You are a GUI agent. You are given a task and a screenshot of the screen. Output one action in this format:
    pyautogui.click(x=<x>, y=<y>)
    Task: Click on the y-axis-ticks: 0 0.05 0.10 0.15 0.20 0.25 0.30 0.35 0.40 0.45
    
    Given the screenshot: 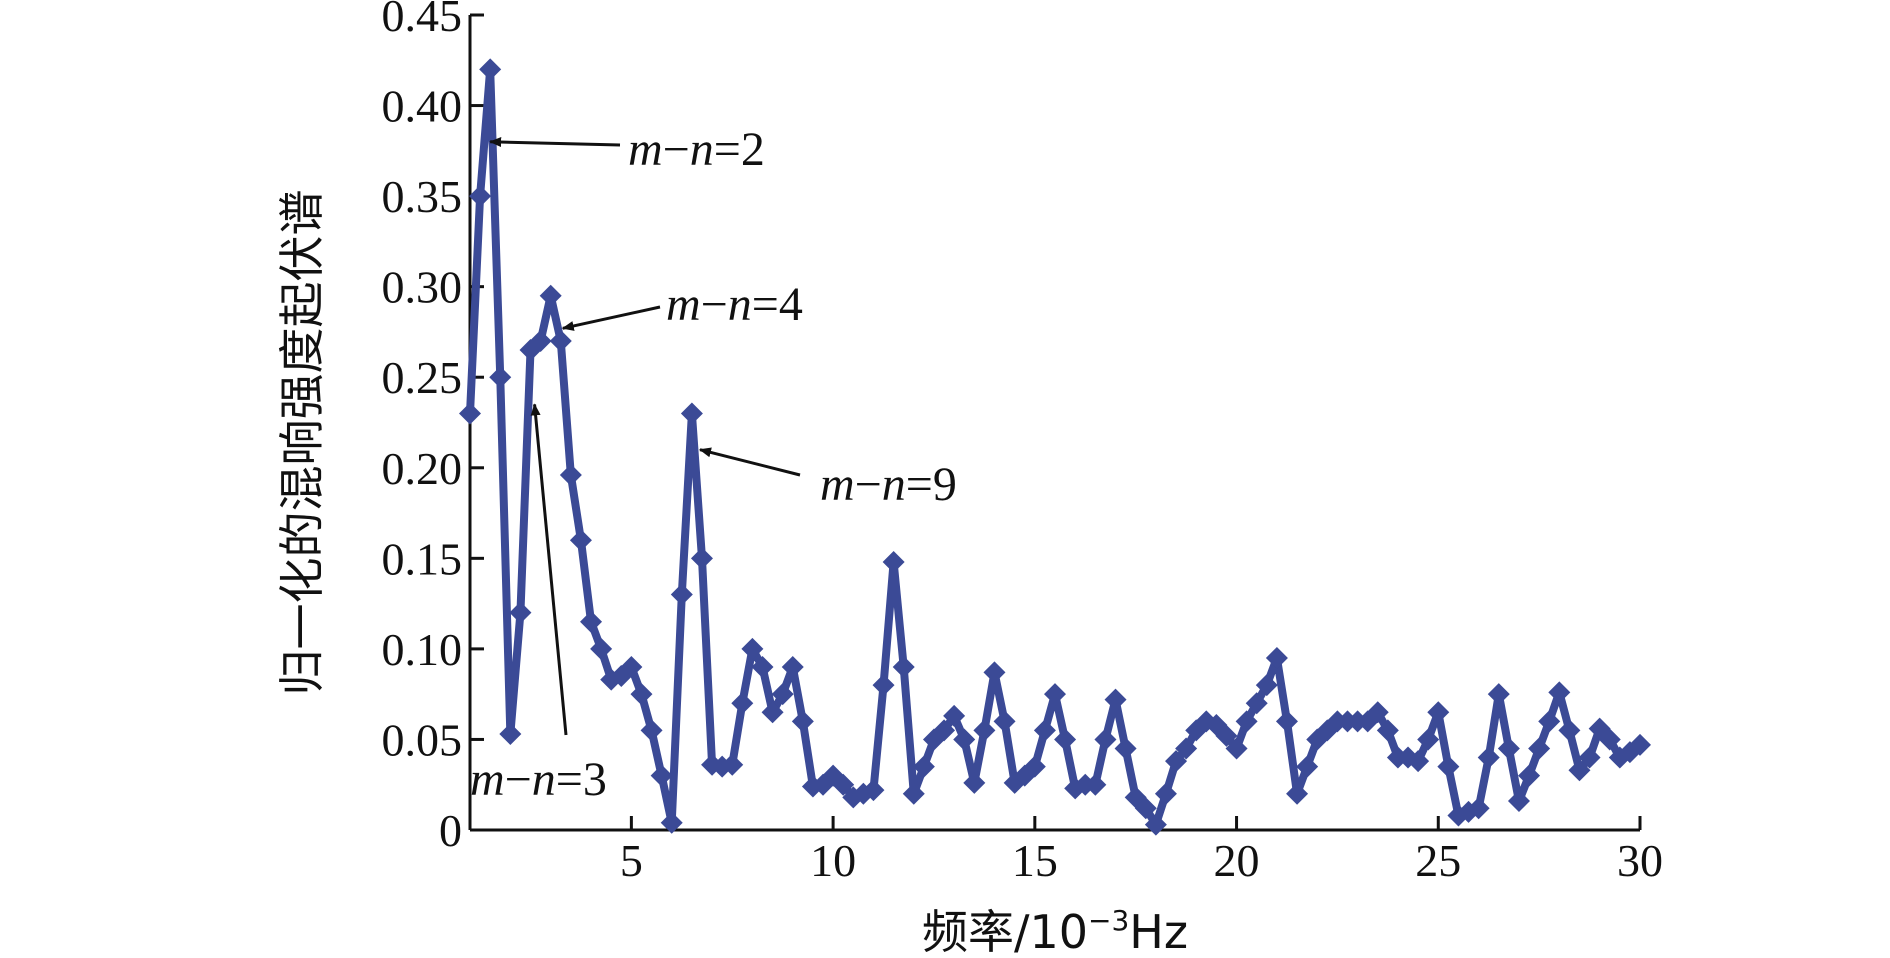 What is the action you would take?
    pyautogui.click(x=433, y=428)
    